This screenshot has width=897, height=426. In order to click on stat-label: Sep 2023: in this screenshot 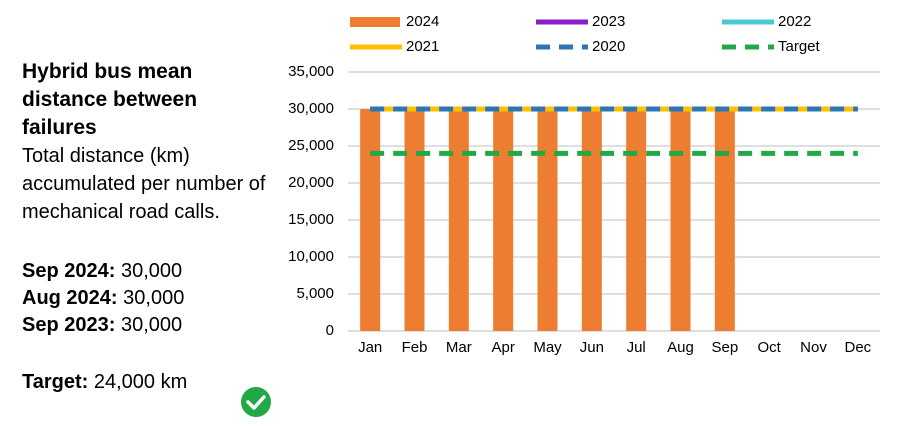, I will do `click(69, 325)`.